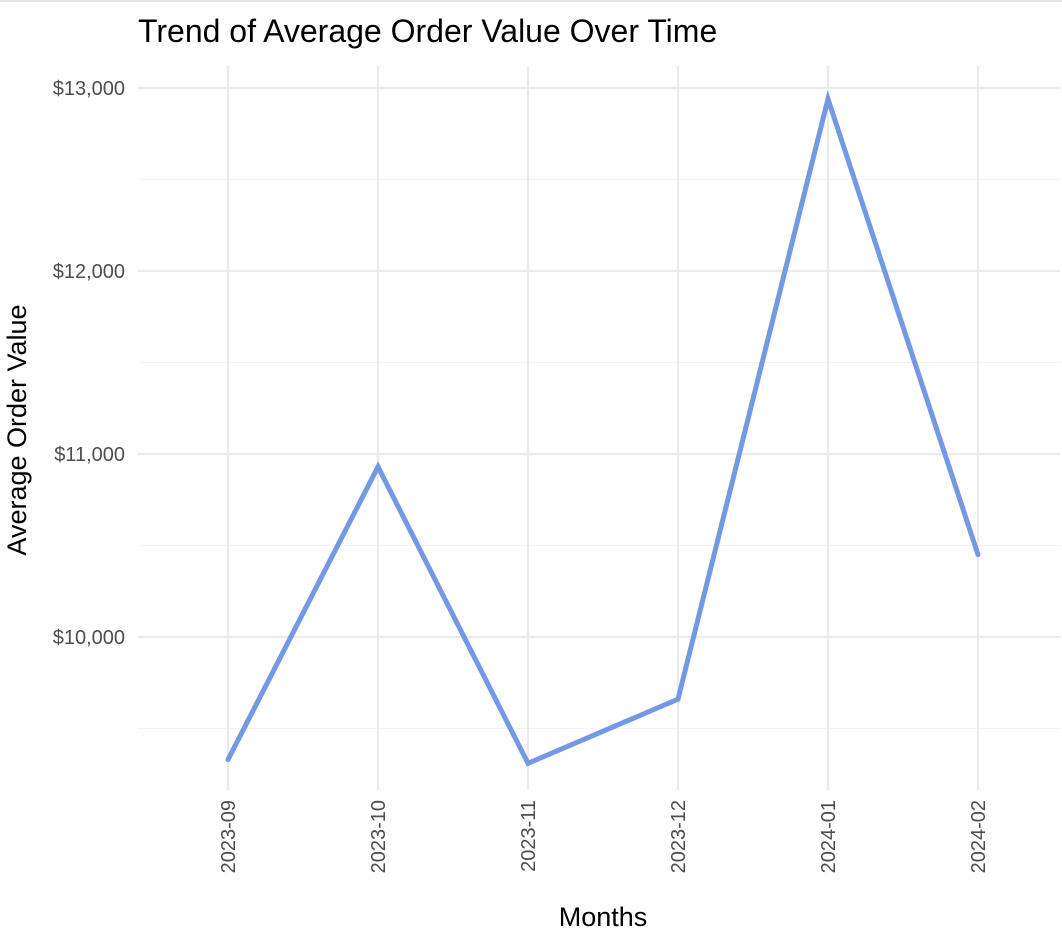  I want to click on x-tick-label: 2023-10, so click(379, 836).